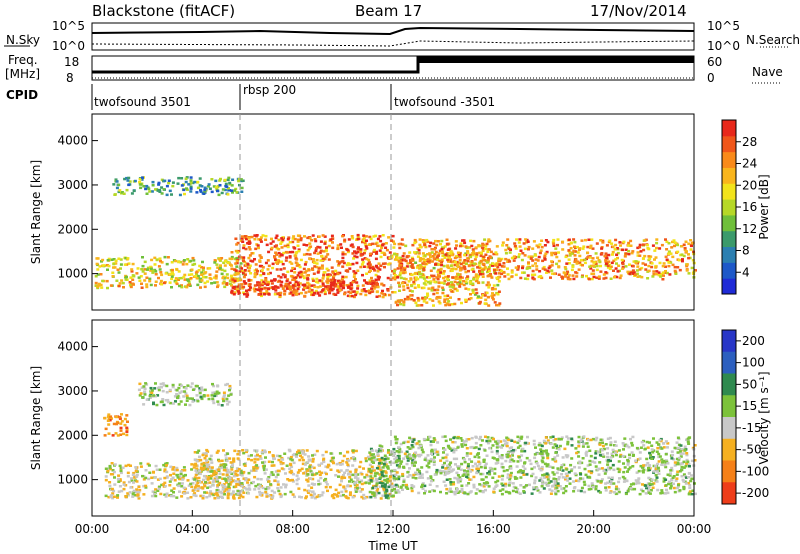 The width and height of the screenshot is (800, 554). I want to click on power-colorbar-swatch, so click(729, 175).